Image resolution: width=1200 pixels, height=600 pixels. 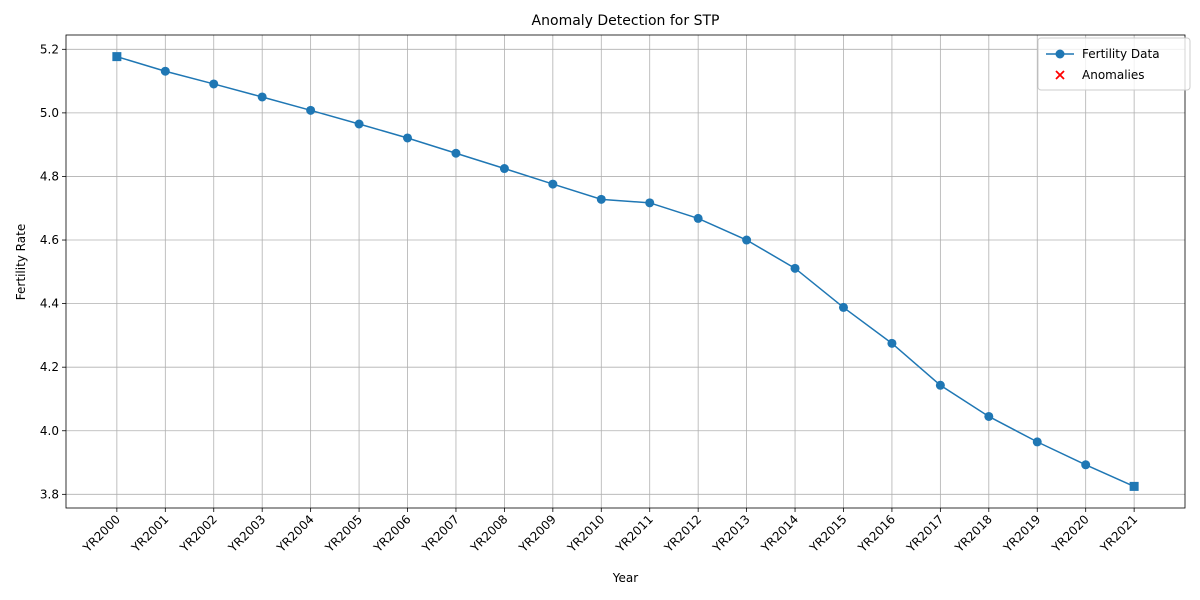 I want to click on legend-label-fertility: Fertility Data, so click(x=1121, y=54).